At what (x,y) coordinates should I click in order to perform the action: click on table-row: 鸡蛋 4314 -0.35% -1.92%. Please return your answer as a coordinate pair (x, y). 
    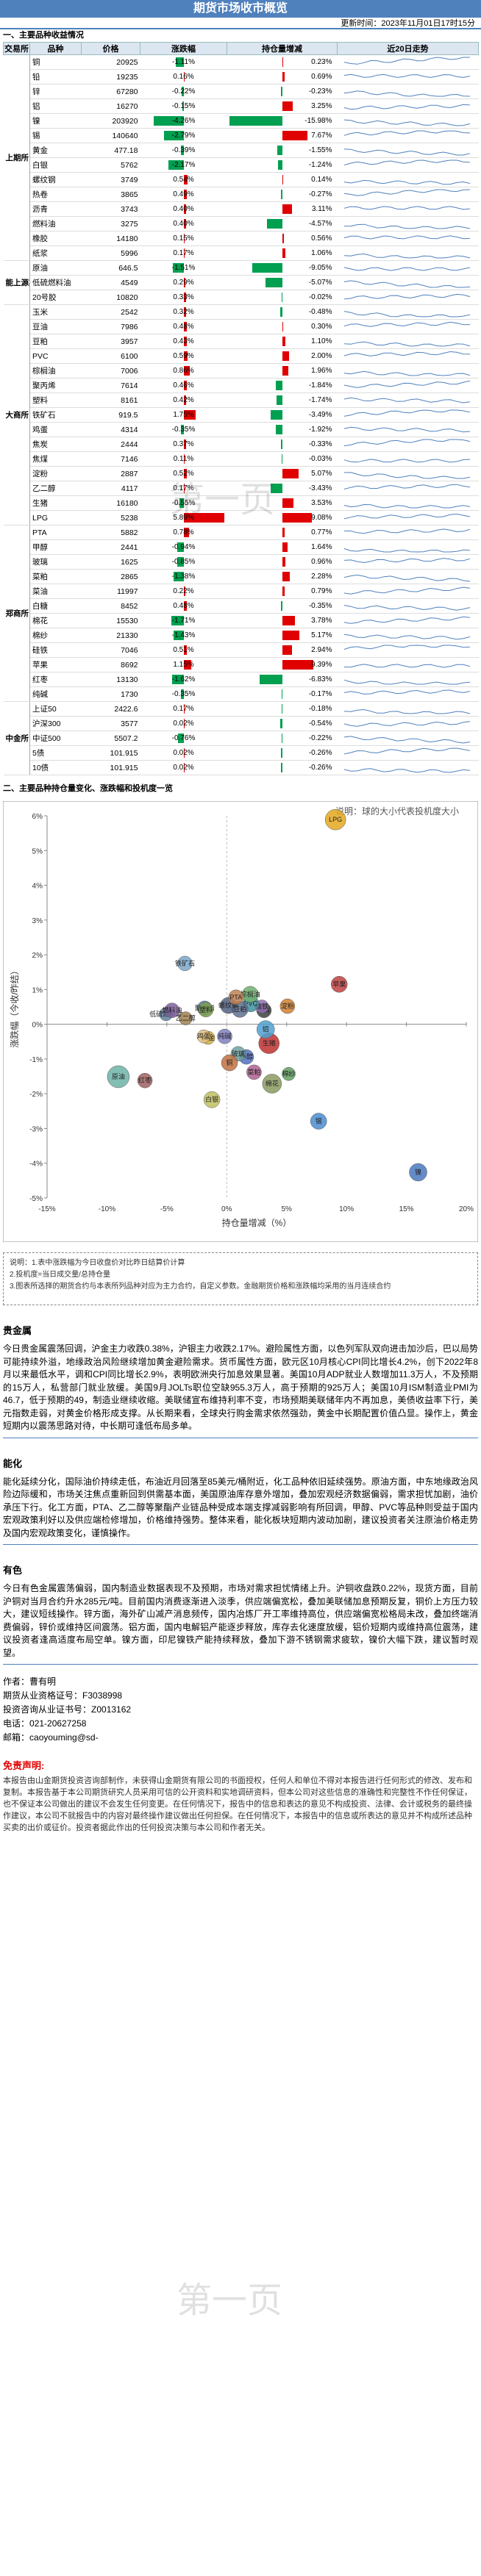
    Looking at the image, I should click on (241, 429).